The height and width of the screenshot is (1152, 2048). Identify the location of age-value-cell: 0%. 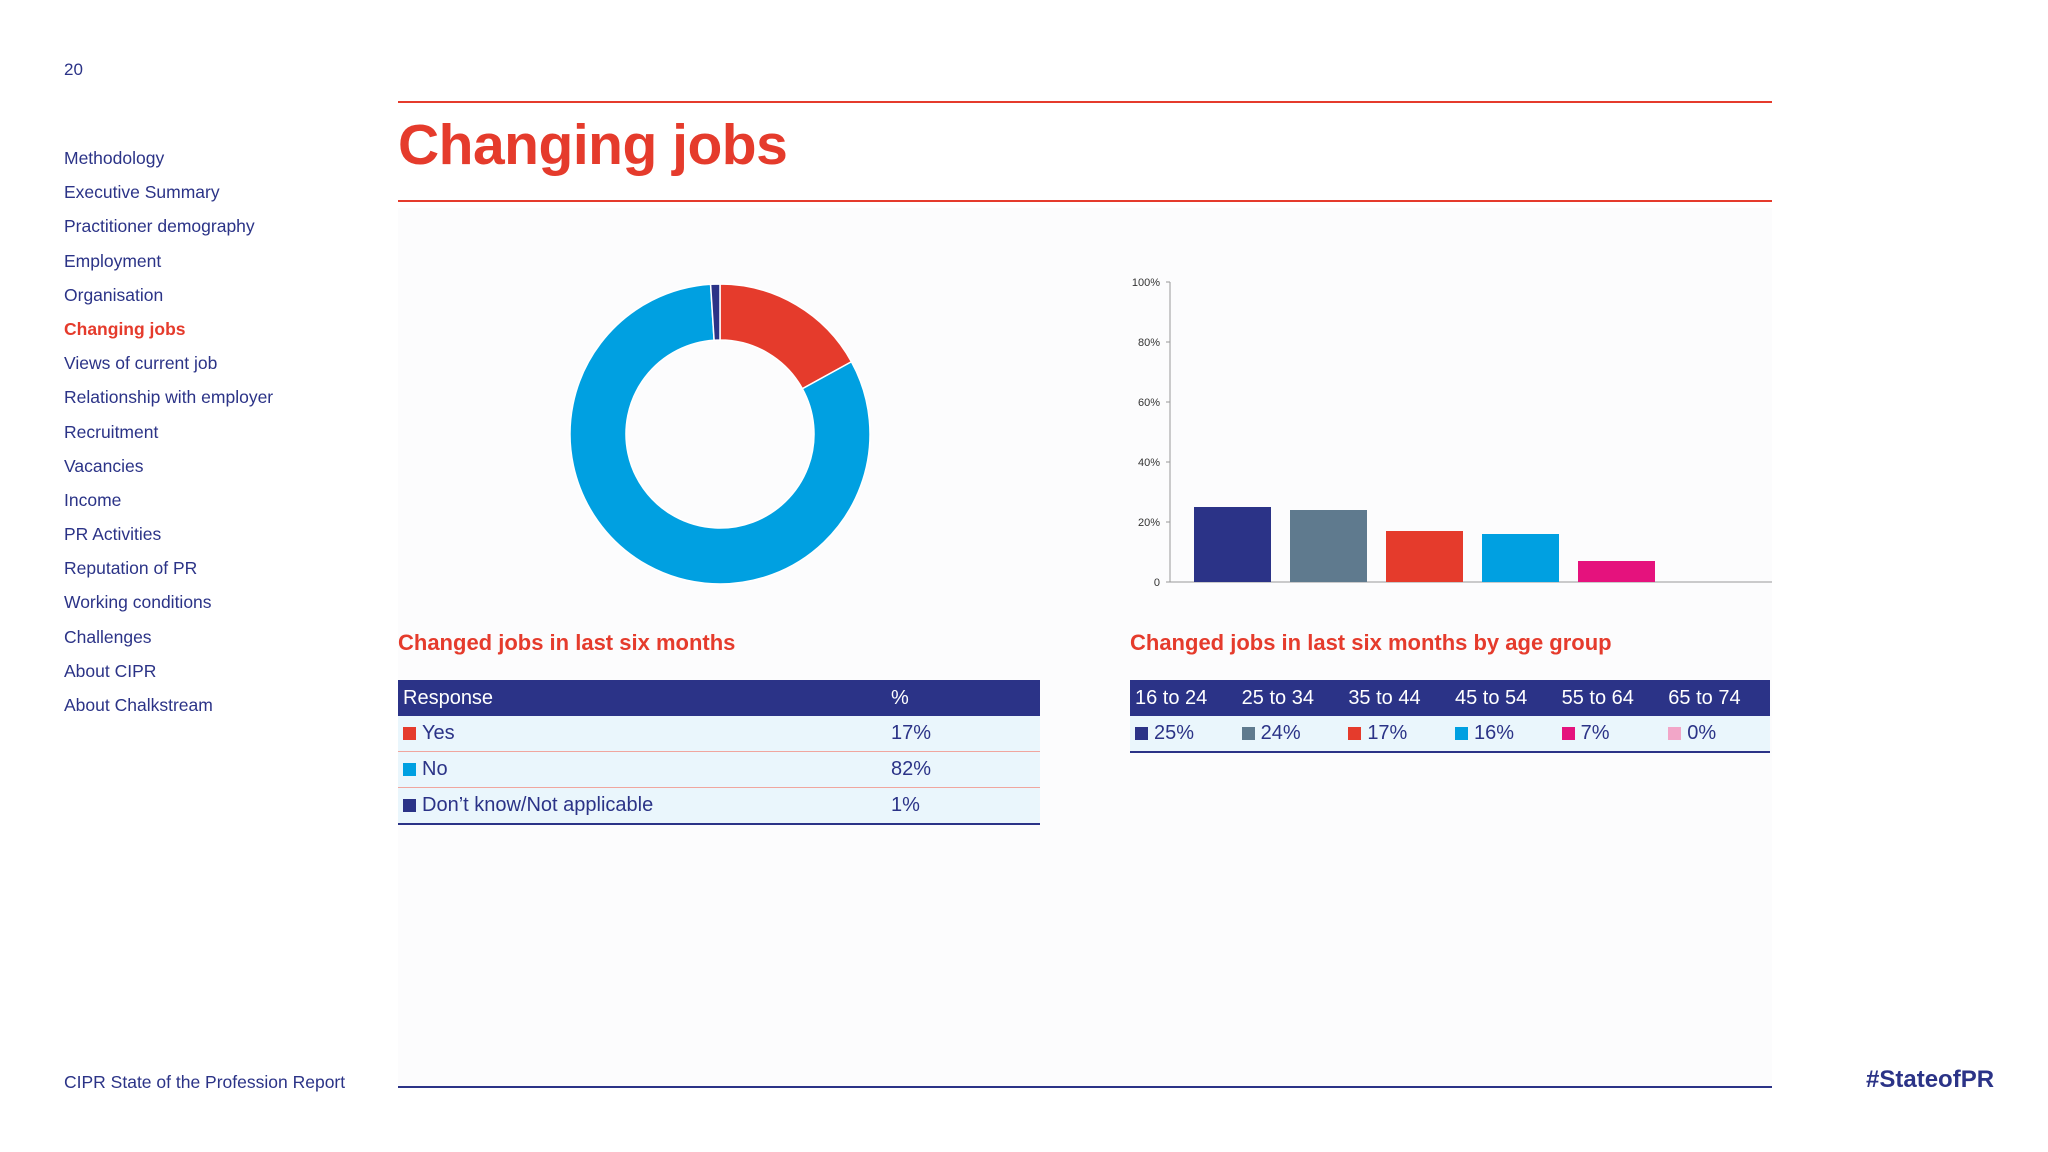
(1716, 734).